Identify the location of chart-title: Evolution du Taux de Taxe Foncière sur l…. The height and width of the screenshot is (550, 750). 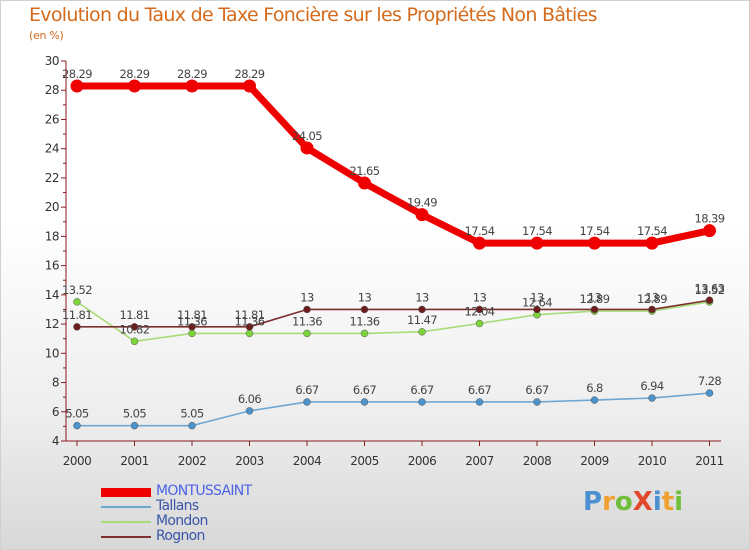
(313, 15).